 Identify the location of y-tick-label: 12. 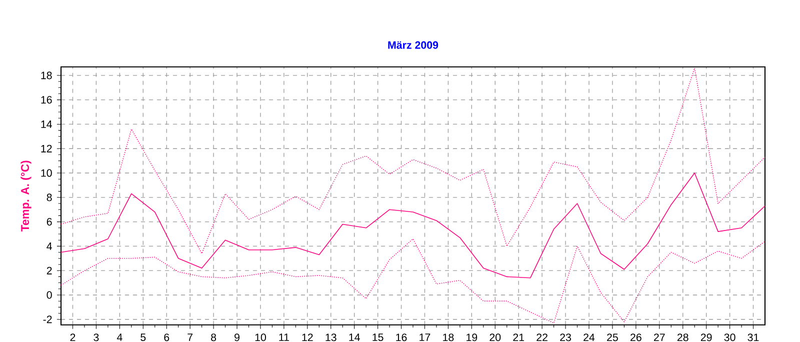
(46, 148).